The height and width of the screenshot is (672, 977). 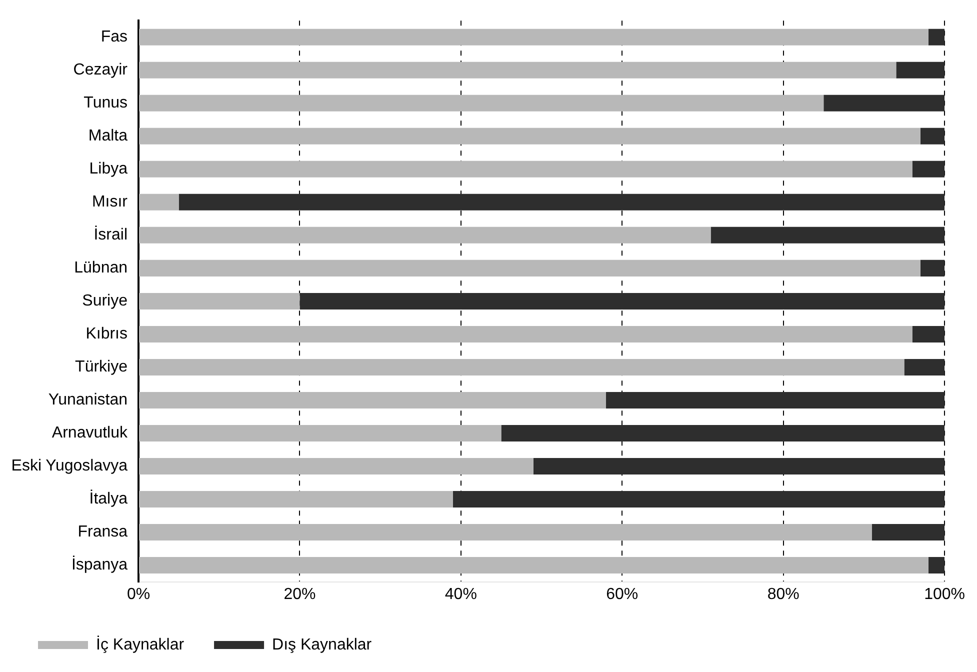 I want to click on x-tick-label: 100%, so click(x=944, y=594).